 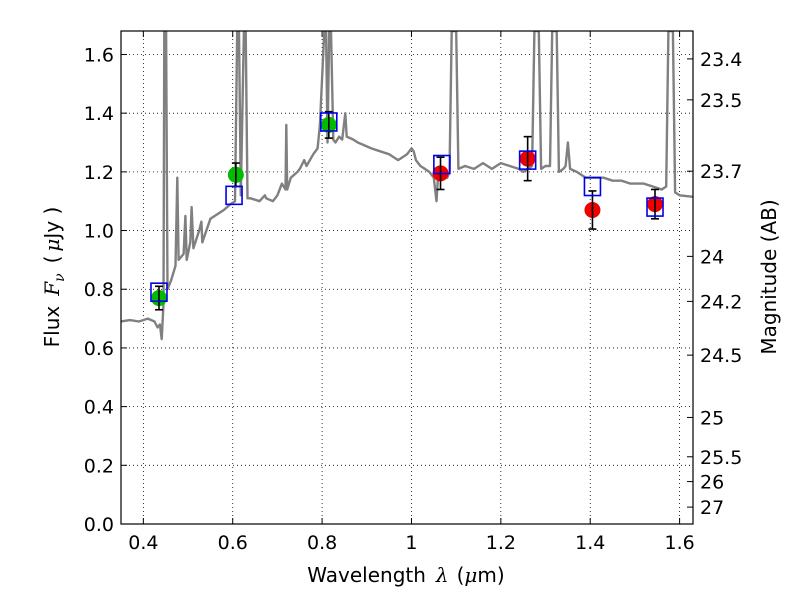 What do you see at coordinates (442, 575) in the screenshot?
I see `x-axis-symbol: λ` at bounding box center [442, 575].